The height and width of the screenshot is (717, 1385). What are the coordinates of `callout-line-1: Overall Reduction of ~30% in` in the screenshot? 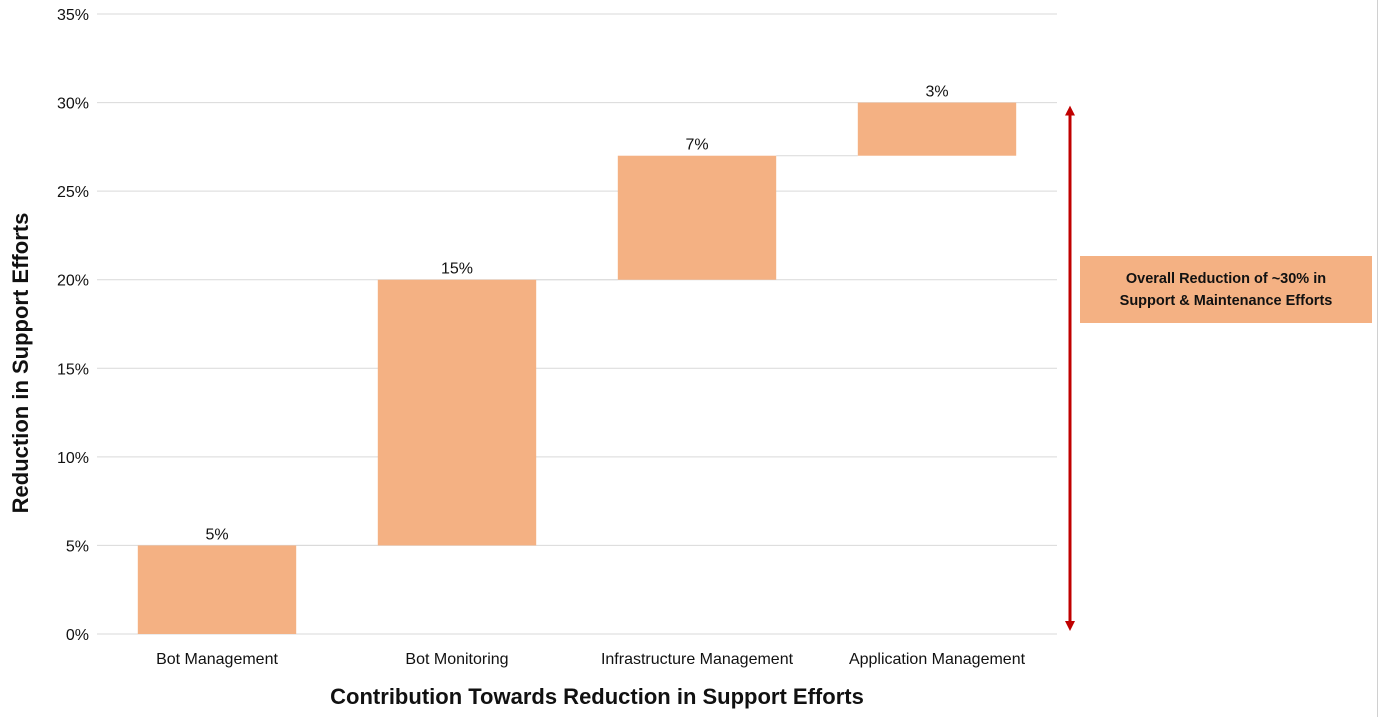 It's located at (1226, 278).